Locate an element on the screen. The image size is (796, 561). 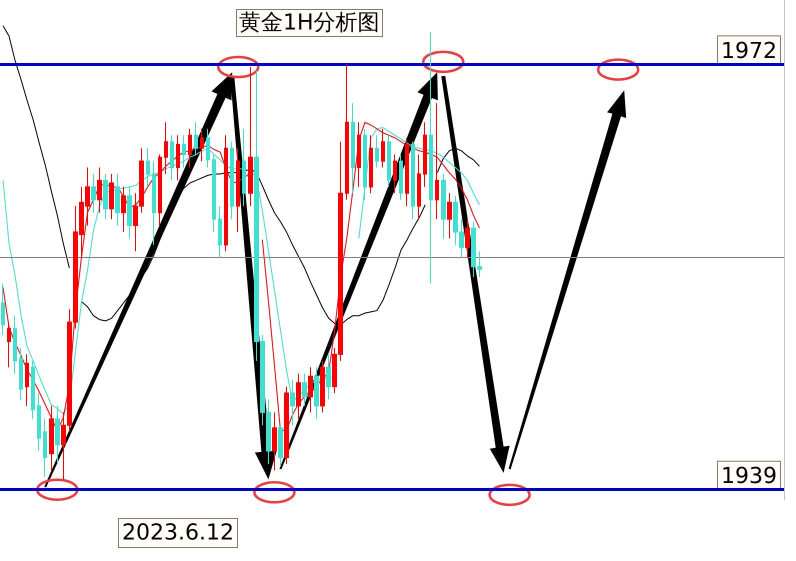
text: 2023.6.12 is located at coordinates (178, 533).